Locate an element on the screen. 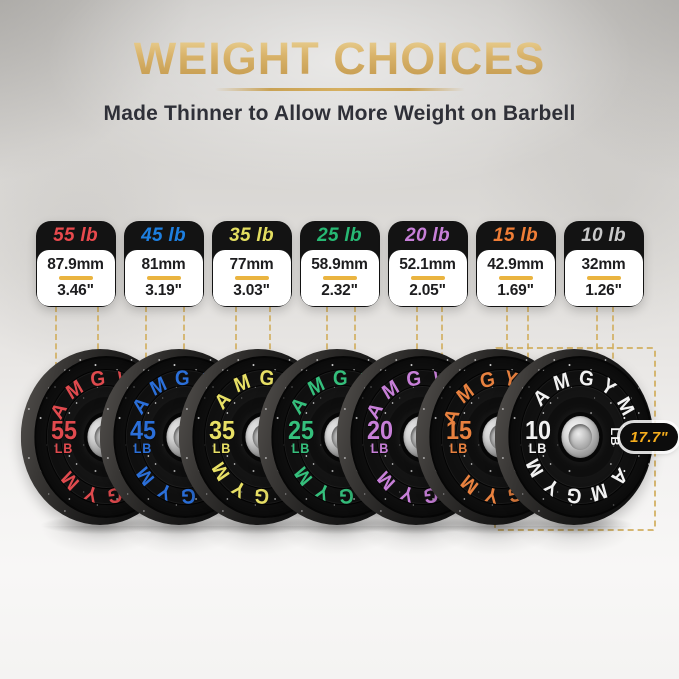 Image resolution: width=679 pixels, height=679 pixels. diameter-badge: 17.7" is located at coordinates (649, 437).